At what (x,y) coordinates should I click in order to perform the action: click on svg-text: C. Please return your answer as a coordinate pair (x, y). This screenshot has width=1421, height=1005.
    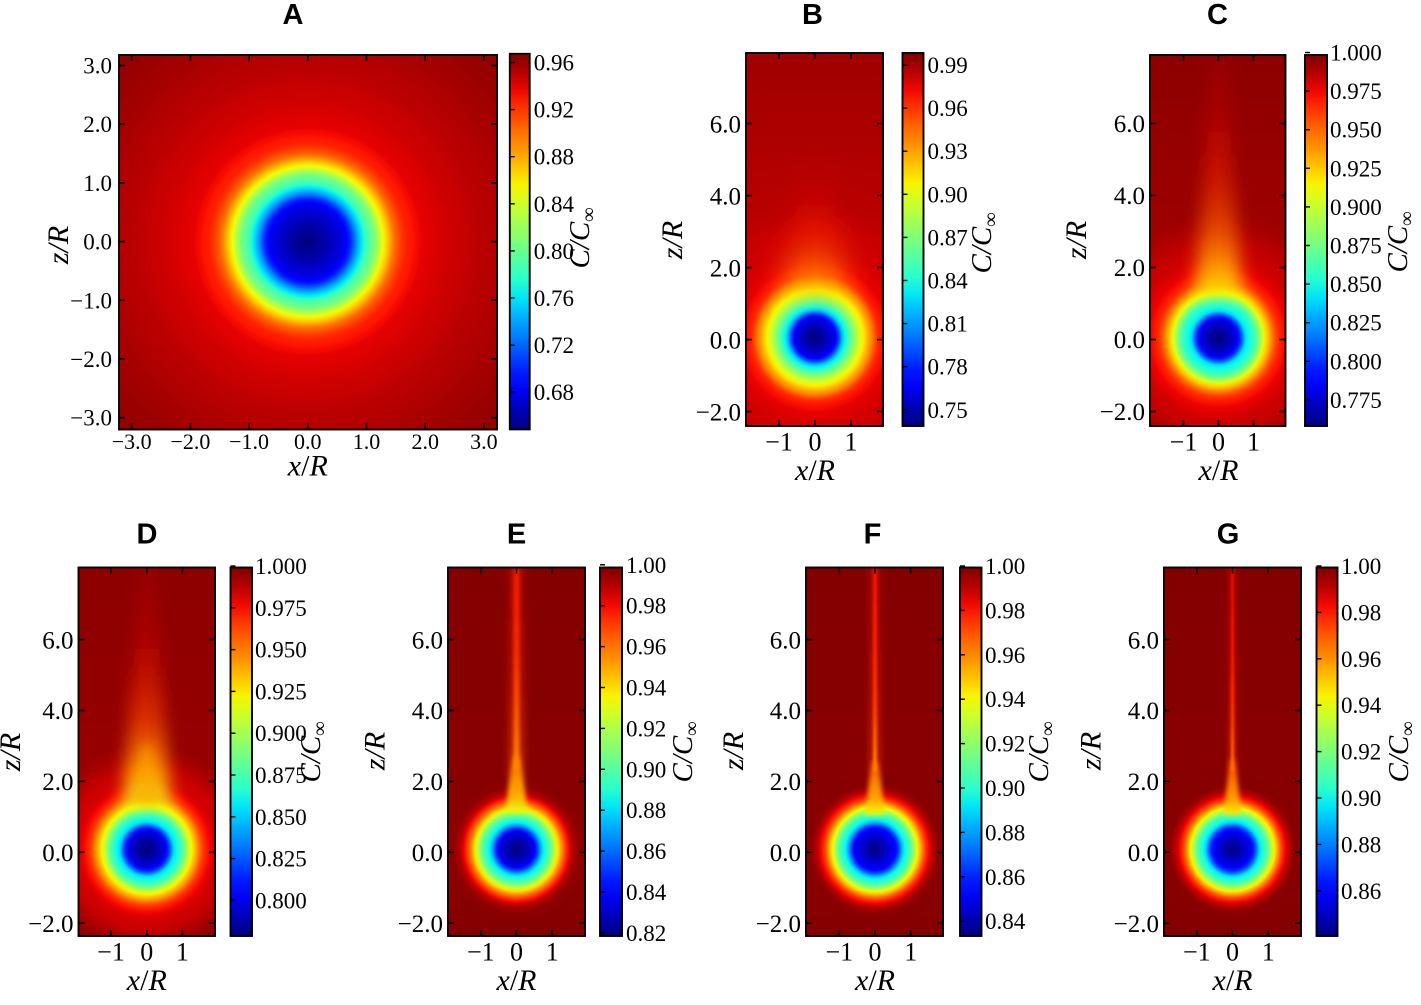
    Looking at the image, I should click on (1217, 15).